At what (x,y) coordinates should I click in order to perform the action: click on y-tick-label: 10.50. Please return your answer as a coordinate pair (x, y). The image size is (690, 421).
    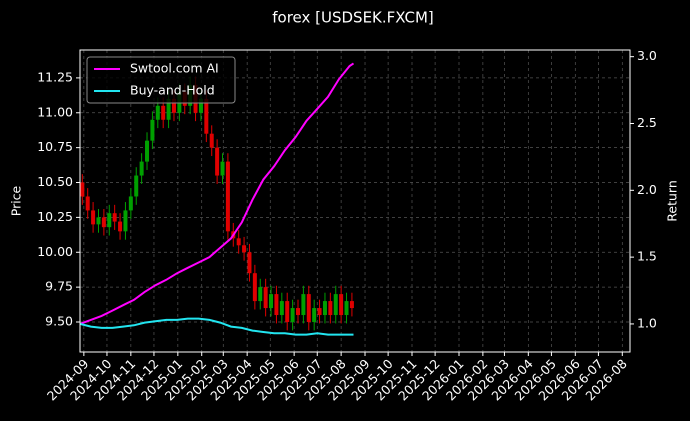
    Looking at the image, I should click on (55, 181).